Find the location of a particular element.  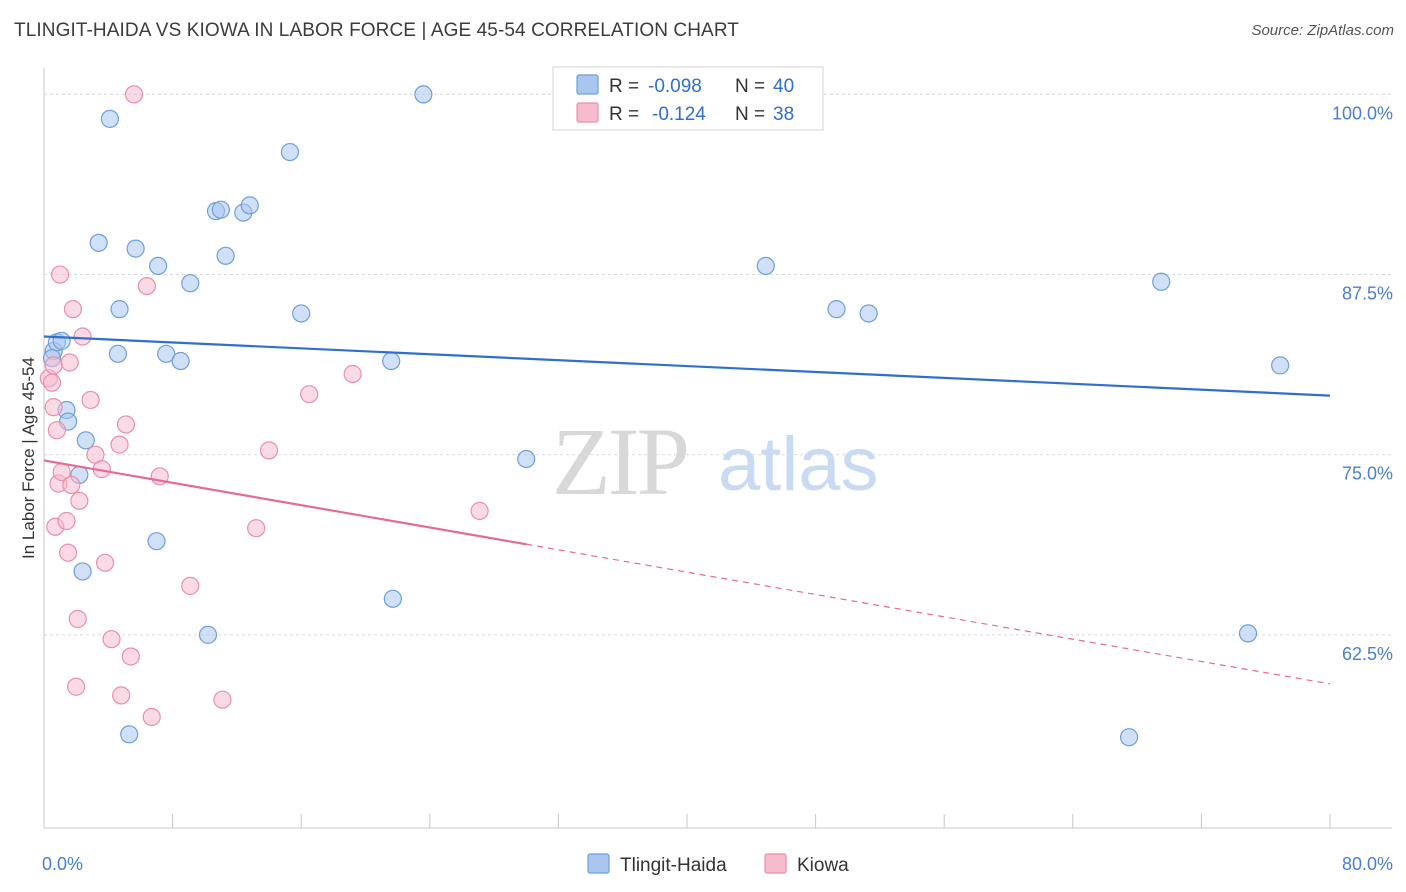

legend-r-label-kiowa: R = is located at coordinates (624, 114).